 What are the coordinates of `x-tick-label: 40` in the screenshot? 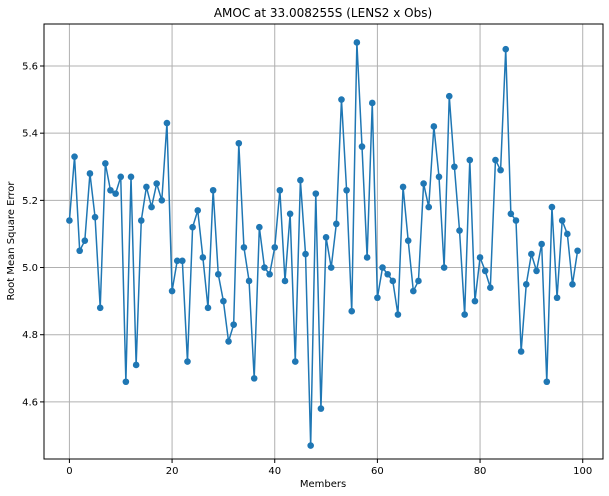 It's located at (274, 471).